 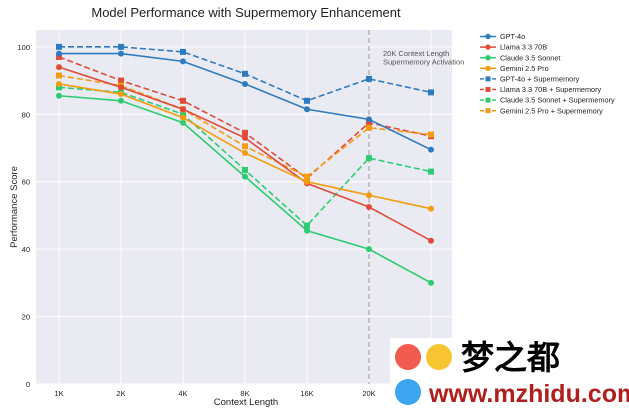 What do you see at coordinates (530, 57) in the screenshot?
I see `legend-label-claude-3-5-sonnet: Claude 3.5 Sonnet` at bounding box center [530, 57].